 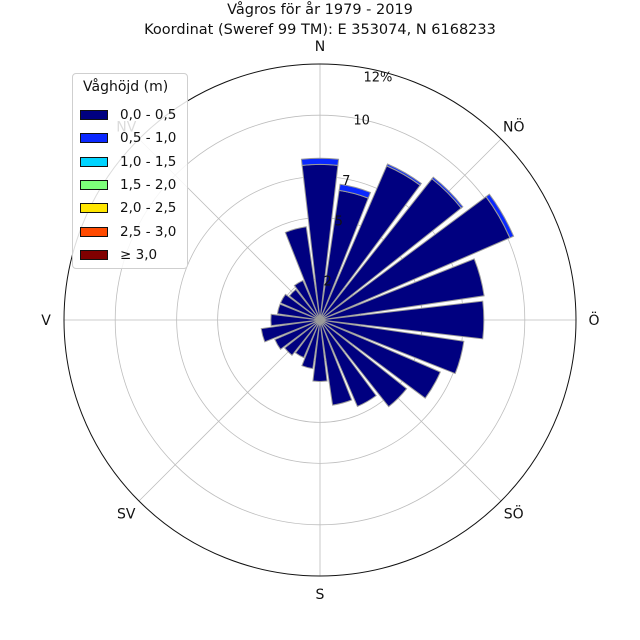 What do you see at coordinates (339, 221) in the screenshot?
I see `ring-label: 5` at bounding box center [339, 221].